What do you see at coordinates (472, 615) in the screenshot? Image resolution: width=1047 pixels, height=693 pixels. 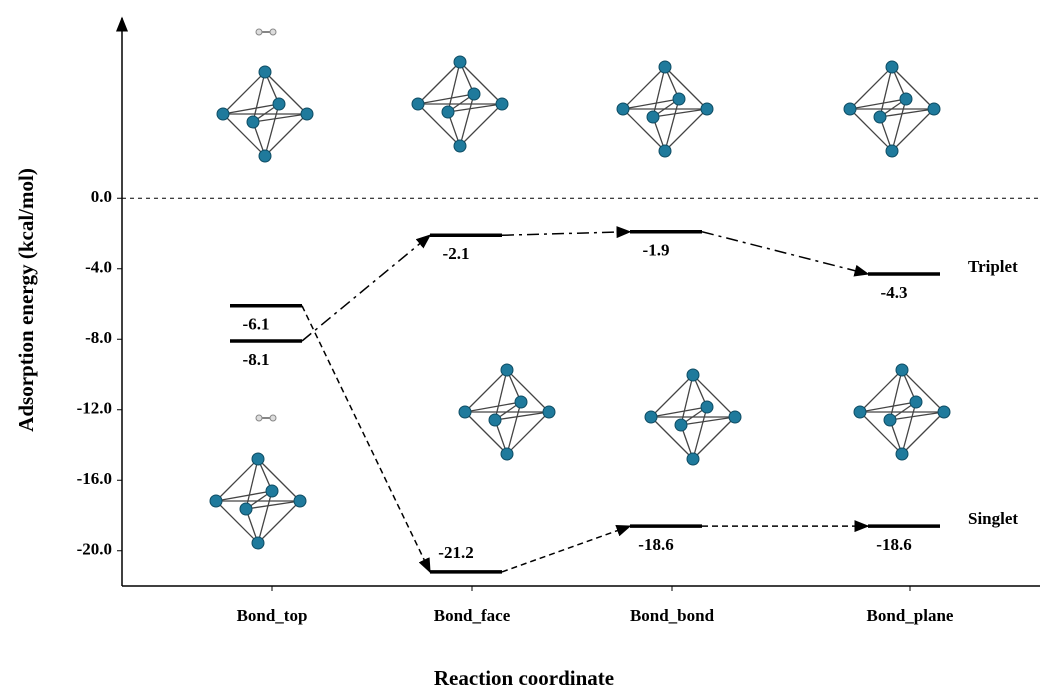 I see `x-tick-label: Bond_face` at bounding box center [472, 615].